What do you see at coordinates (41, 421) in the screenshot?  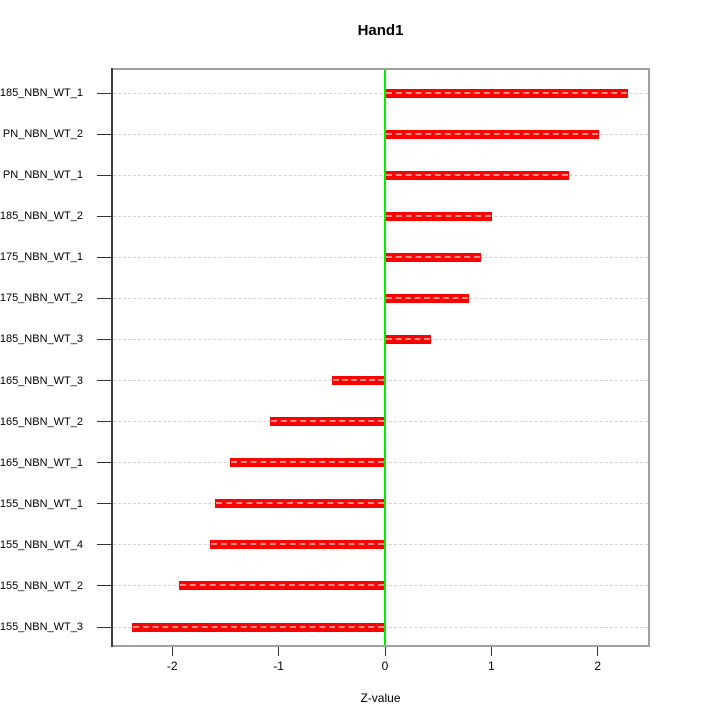 I see `y-axis-label: E165_NBN_WT_2` at bounding box center [41, 421].